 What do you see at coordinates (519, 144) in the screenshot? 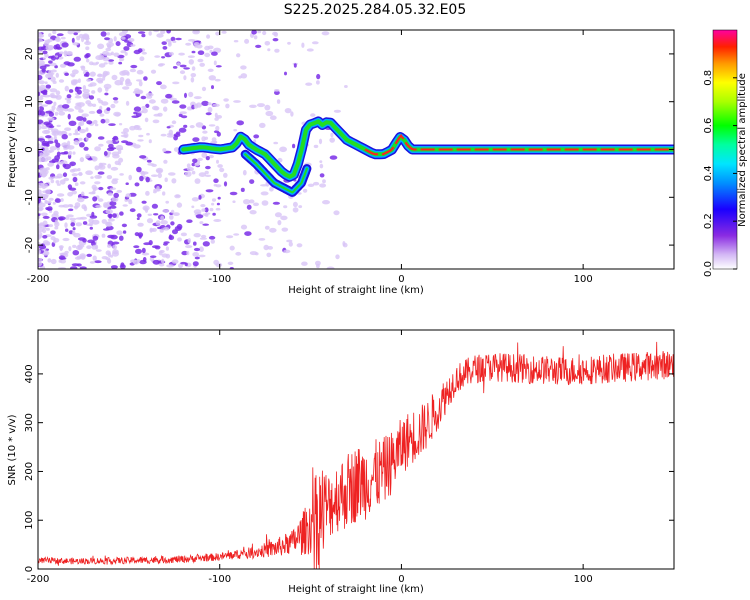
I see `carrier-core` at bounding box center [519, 144].